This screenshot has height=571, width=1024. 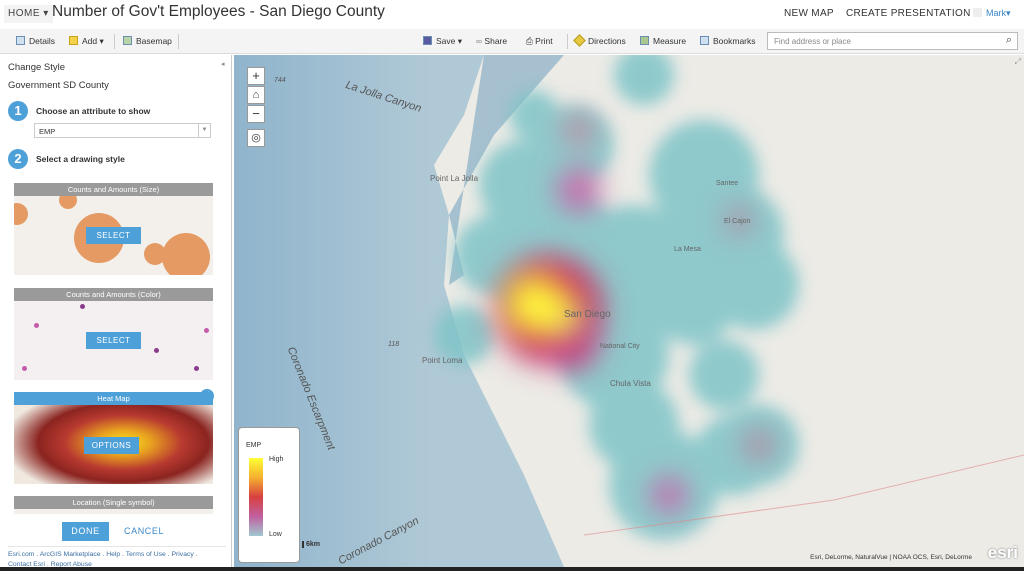 What do you see at coordinates (37, 67) in the screenshot?
I see `panel-heading: Change Style` at bounding box center [37, 67].